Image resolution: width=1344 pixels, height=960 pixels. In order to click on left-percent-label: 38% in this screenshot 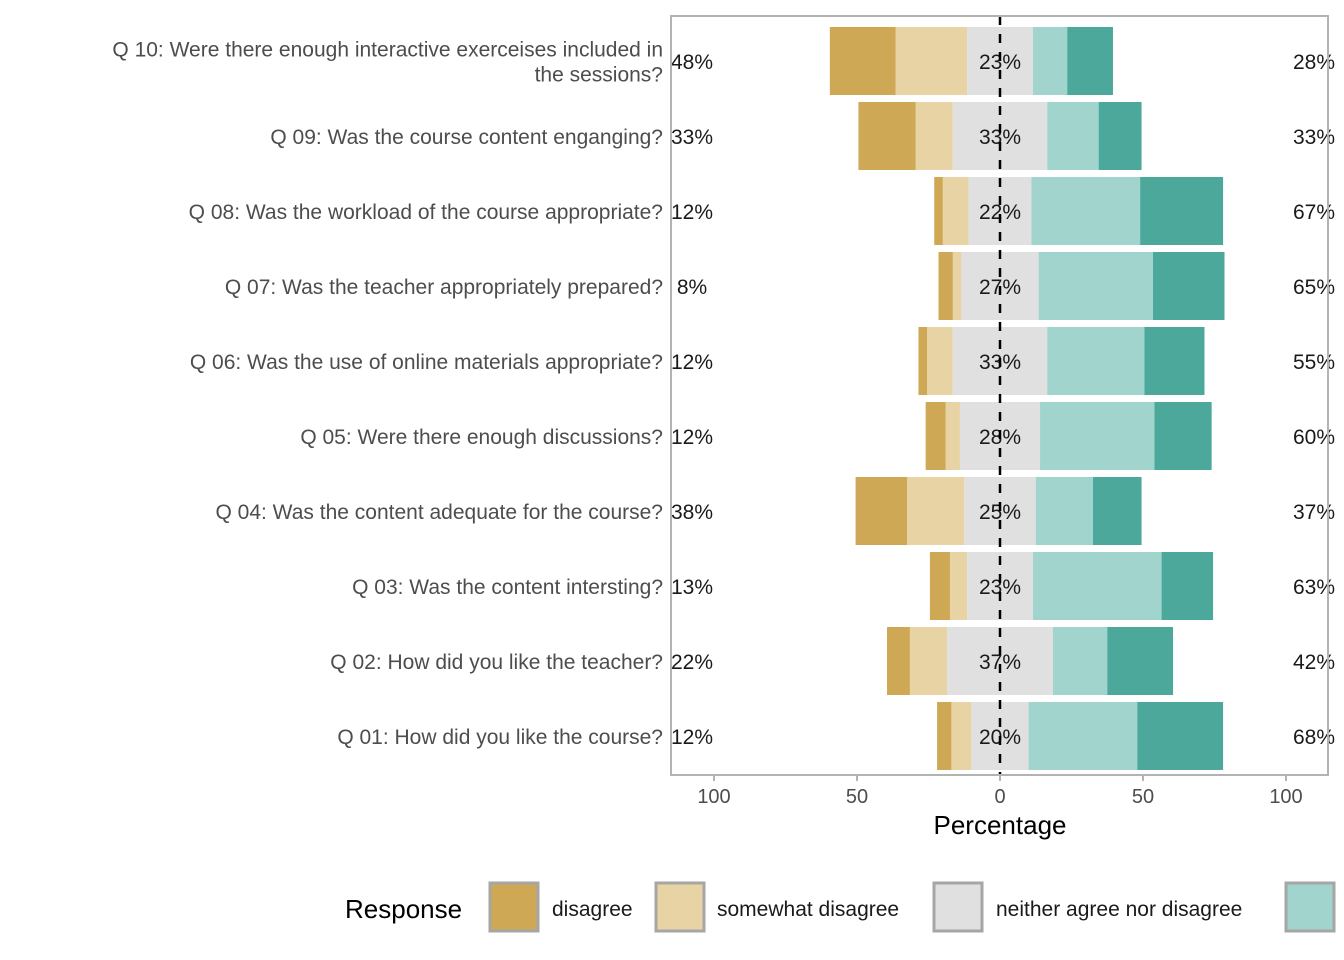, I will do `click(692, 512)`.